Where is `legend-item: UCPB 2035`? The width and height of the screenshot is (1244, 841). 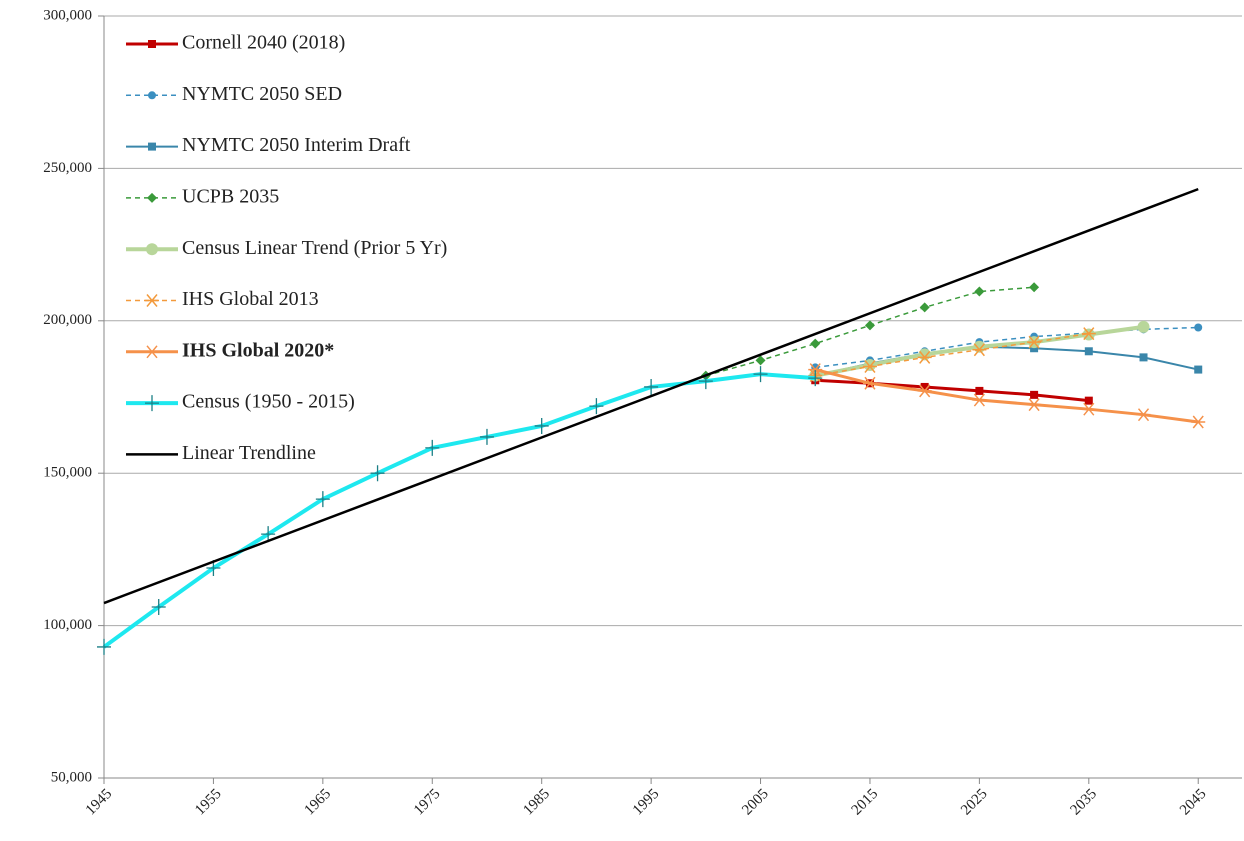 legend-item: UCPB 2035 is located at coordinates (202, 196).